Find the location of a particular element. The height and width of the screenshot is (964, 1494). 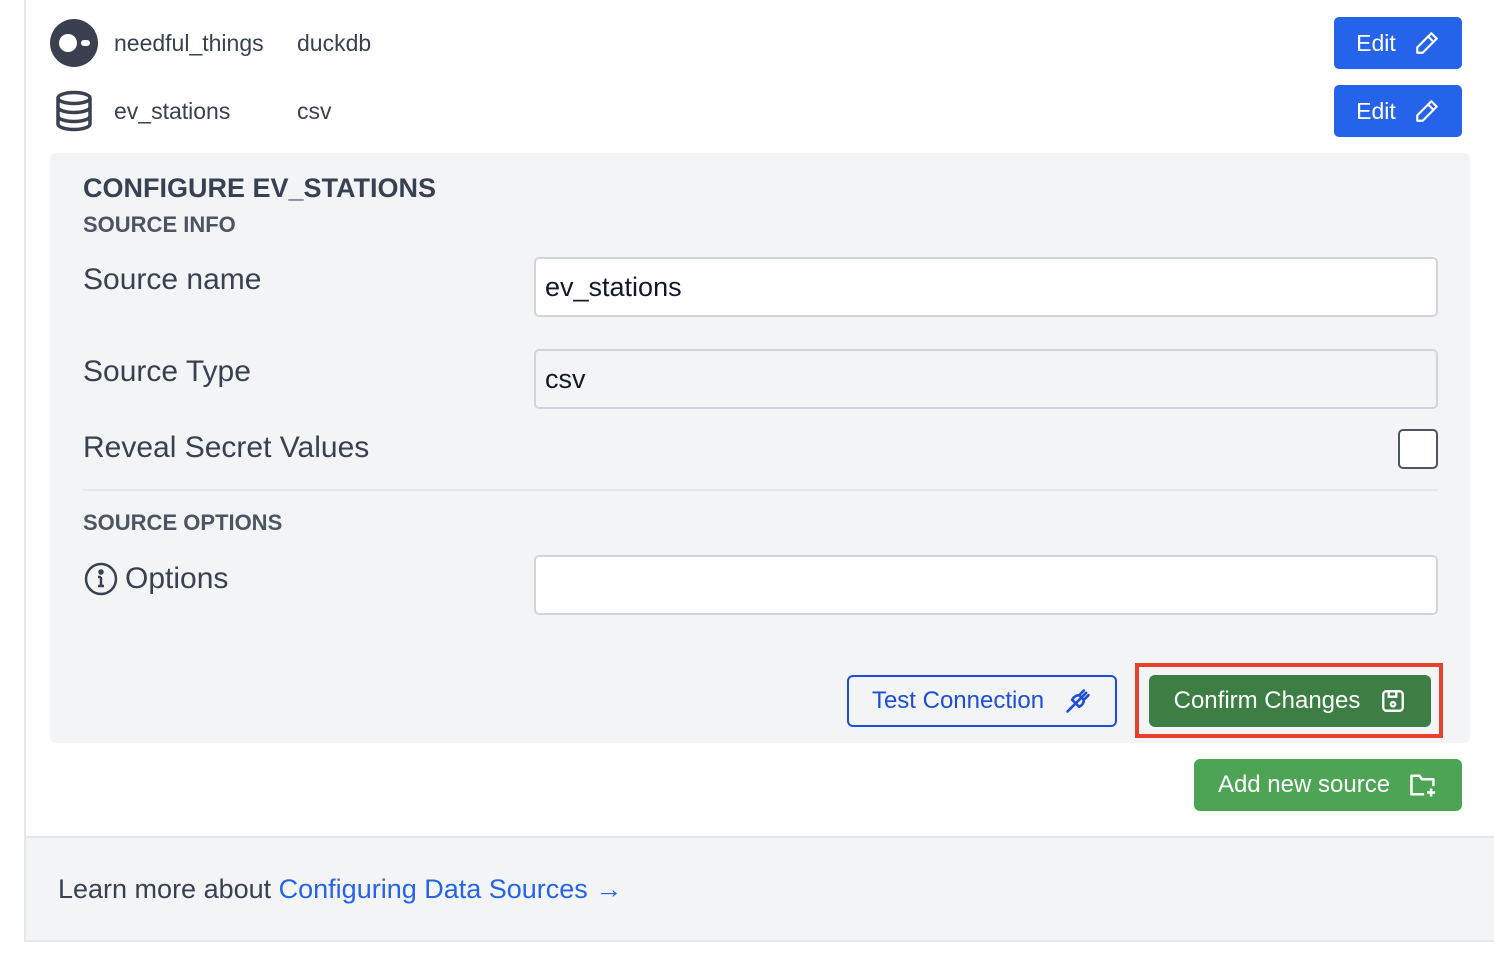

source-name-label: Source name is located at coordinates (172, 279).